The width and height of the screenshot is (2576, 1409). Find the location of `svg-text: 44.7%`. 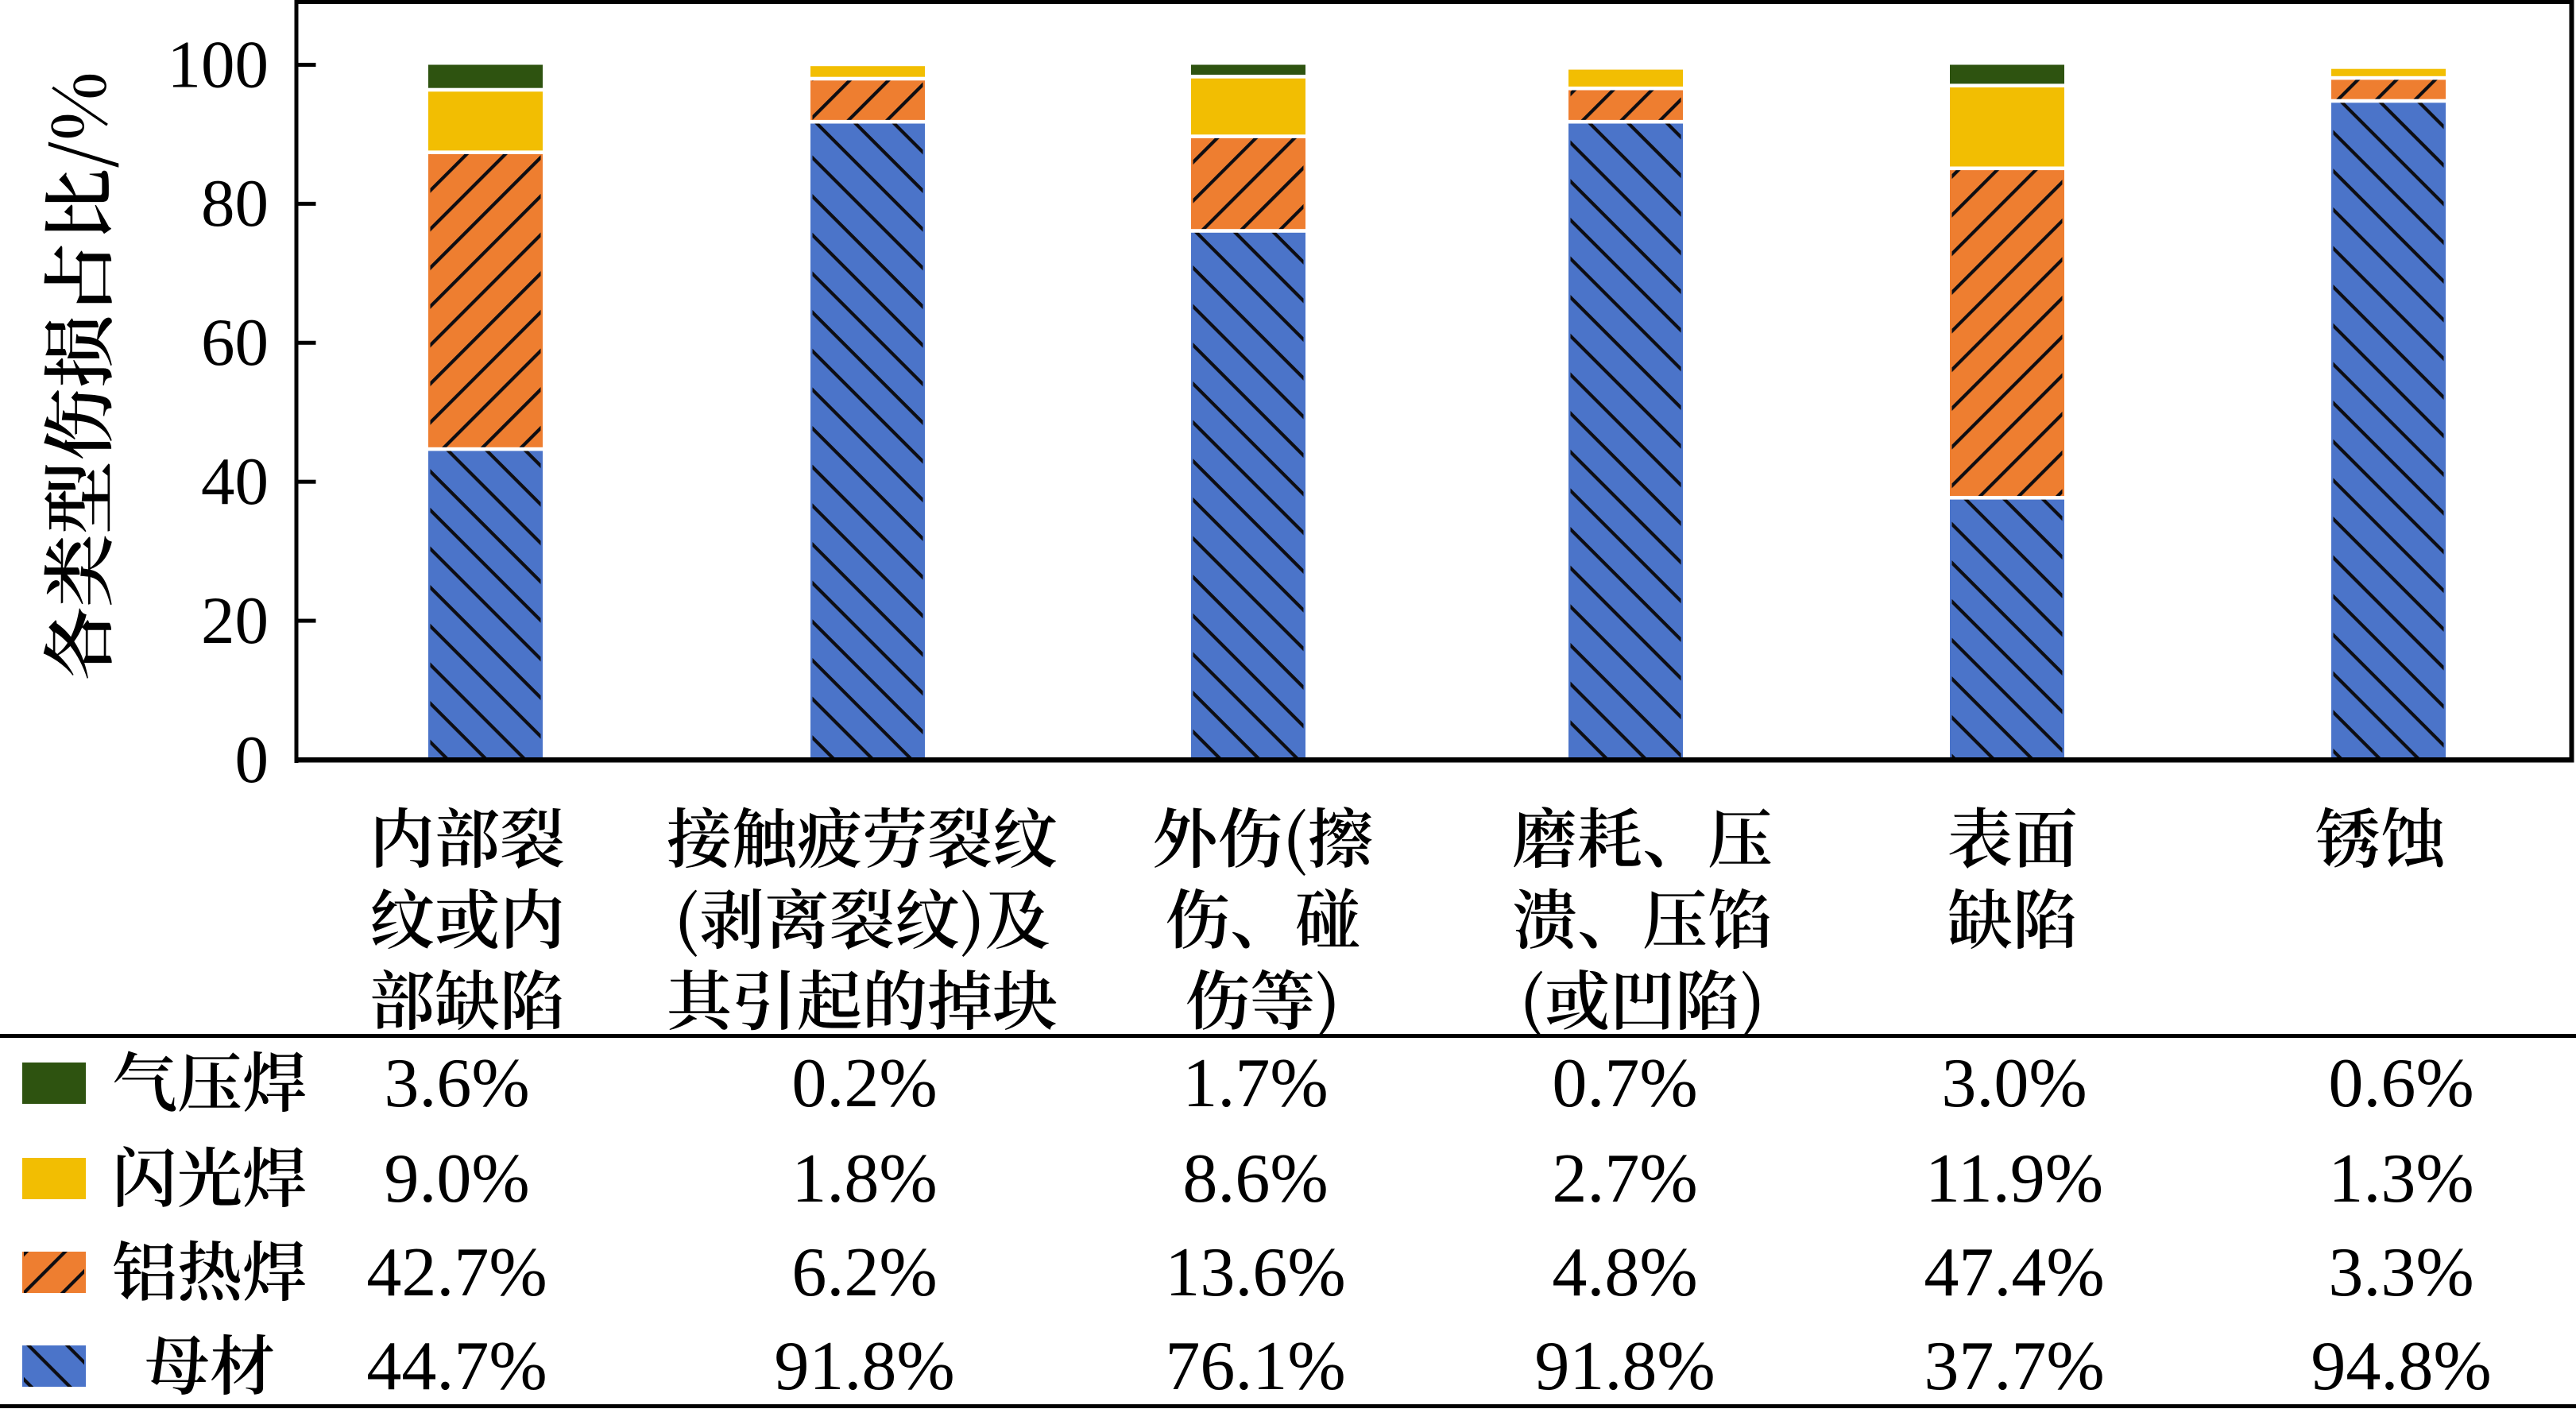

svg-text: 44.7% is located at coordinates (457, 1367).